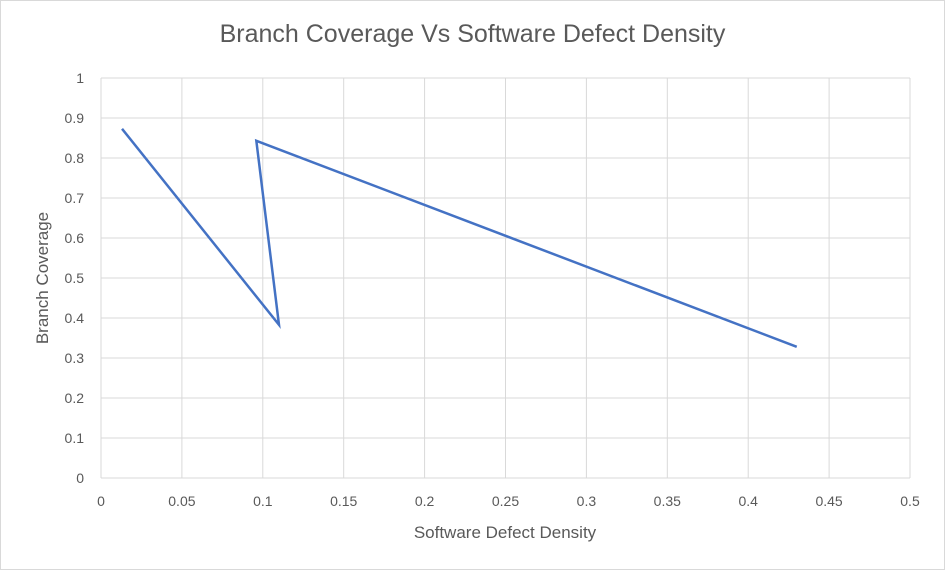  Describe the element at coordinates (75, 158) in the screenshot. I see `y-tick-label: 0.8` at that location.